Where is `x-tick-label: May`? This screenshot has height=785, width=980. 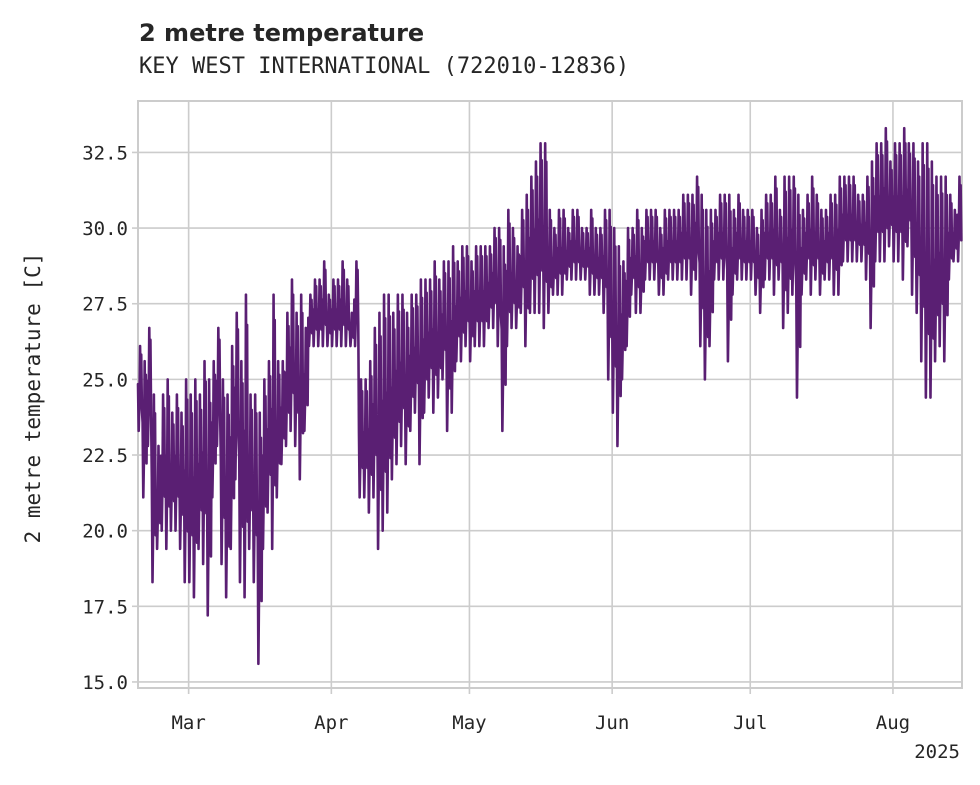 x-tick-label: May is located at coordinates (469, 723).